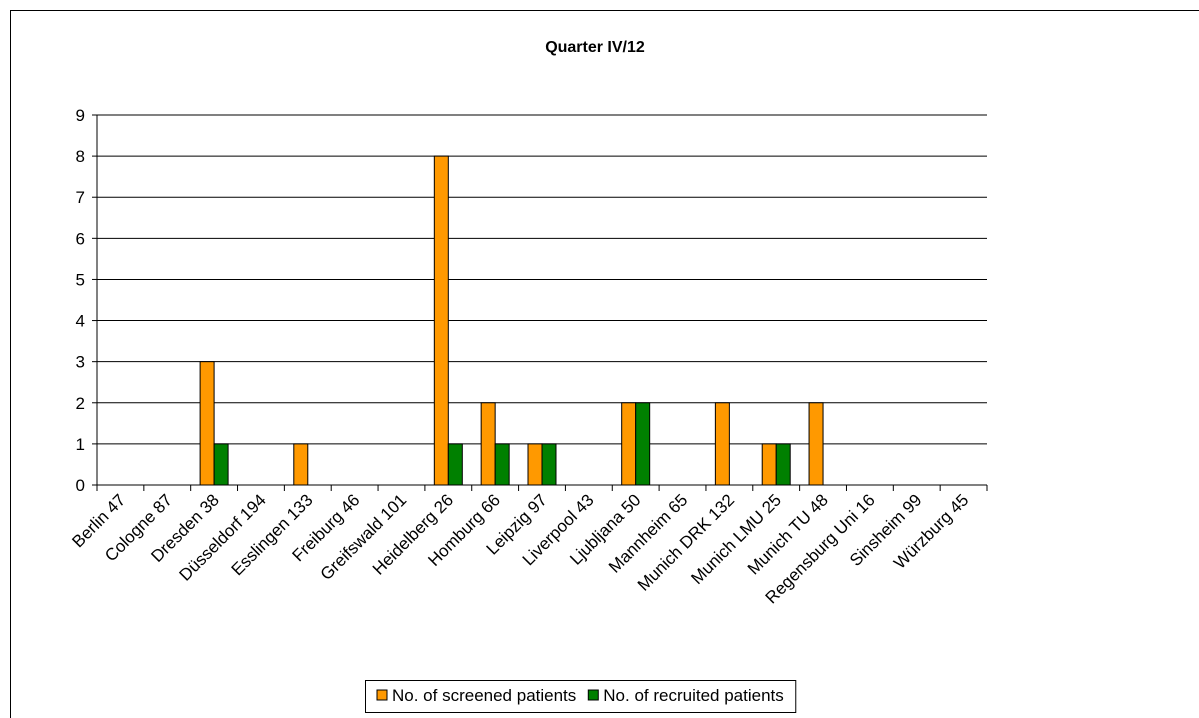 The width and height of the screenshot is (1199, 718). I want to click on legend-label: No. of recruited patients, so click(693, 695).